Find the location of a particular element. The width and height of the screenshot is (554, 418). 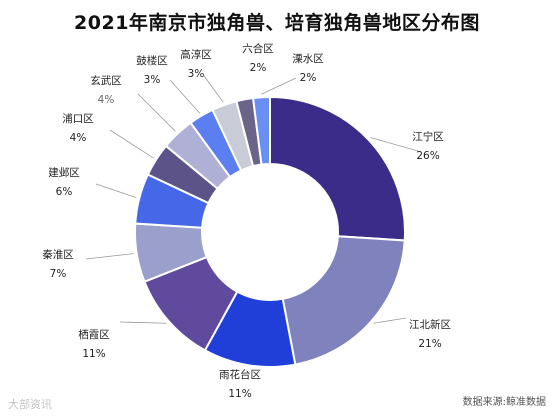

slice-label-7: 浦口区 is located at coordinates (78, 118).